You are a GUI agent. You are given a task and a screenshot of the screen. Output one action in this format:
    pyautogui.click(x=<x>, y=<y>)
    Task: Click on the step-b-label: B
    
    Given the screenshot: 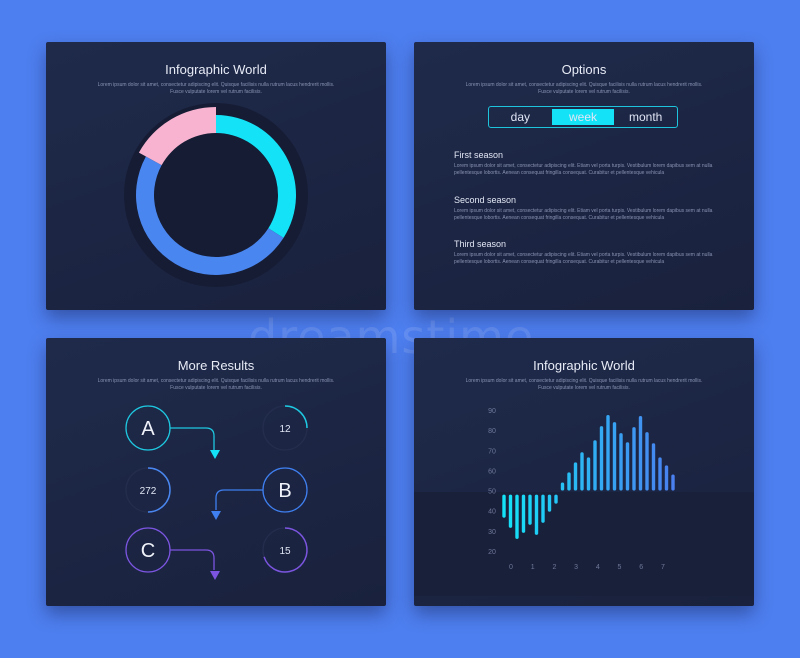 What is the action you would take?
    pyautogui.click(x=284, y=491)
    